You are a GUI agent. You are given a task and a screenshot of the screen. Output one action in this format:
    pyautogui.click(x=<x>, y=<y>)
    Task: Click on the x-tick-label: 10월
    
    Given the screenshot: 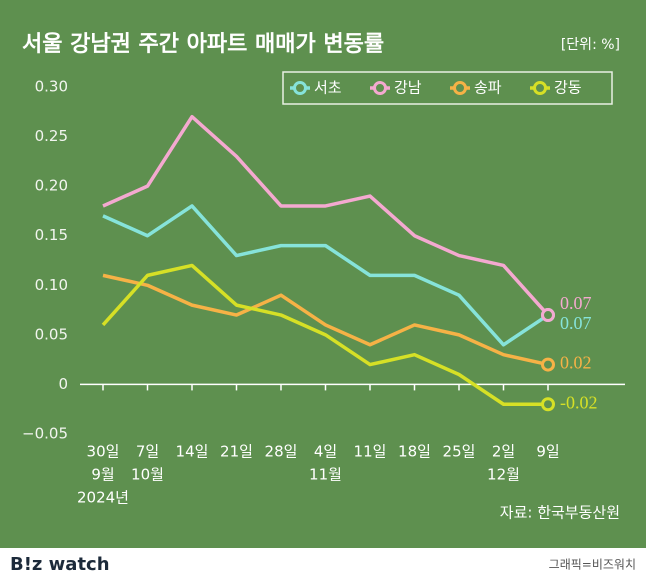 What is the action you would take?
    pyautogui.click(x=147, y=475)
    